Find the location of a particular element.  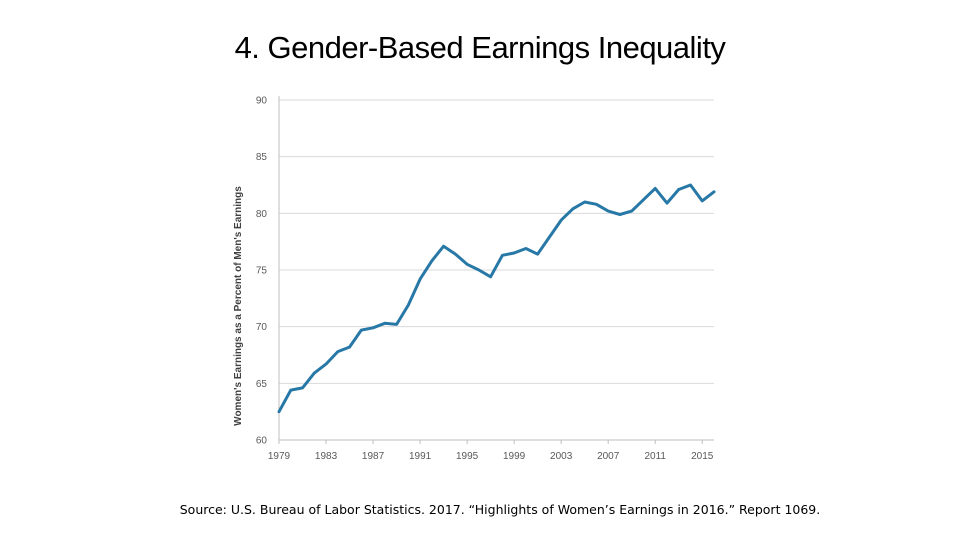

x-tick-label: 2003 is located at coordinates (561, 456).